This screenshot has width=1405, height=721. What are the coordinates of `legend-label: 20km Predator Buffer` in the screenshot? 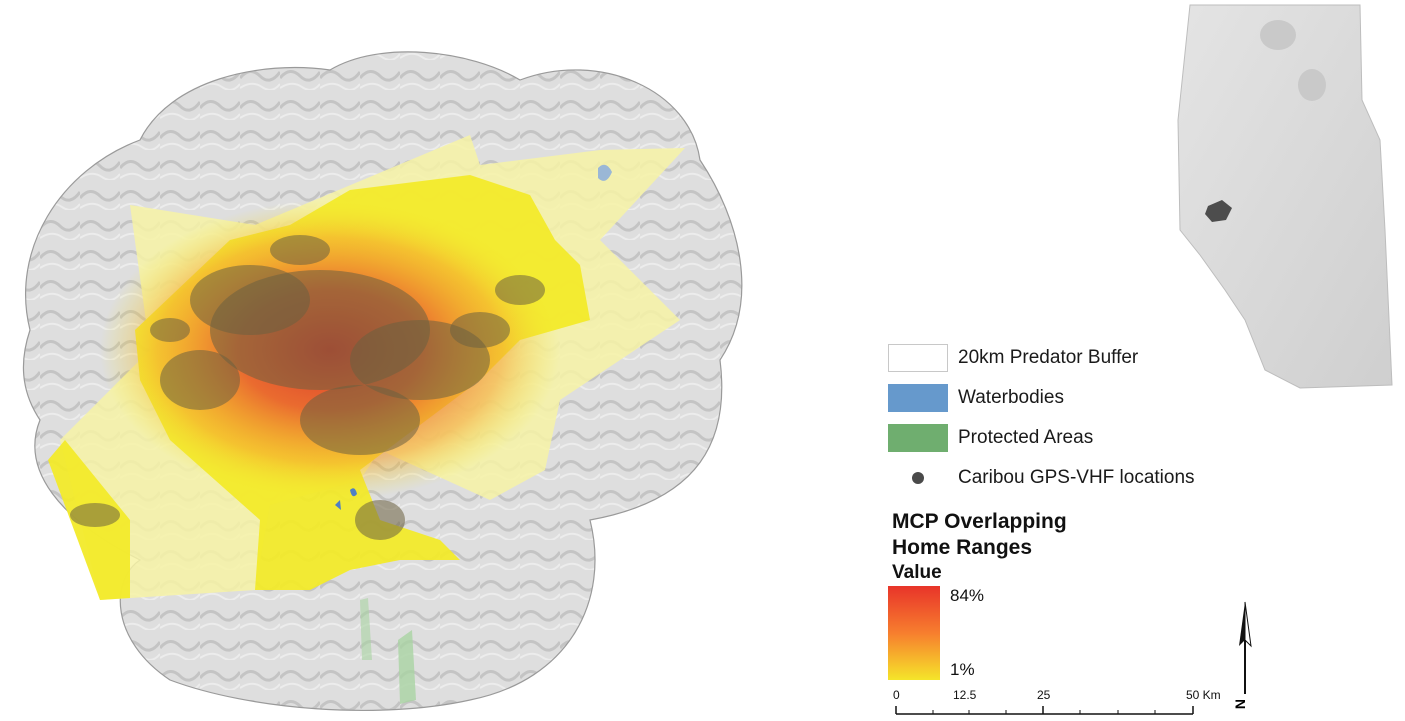 It's located at (1048, 357).